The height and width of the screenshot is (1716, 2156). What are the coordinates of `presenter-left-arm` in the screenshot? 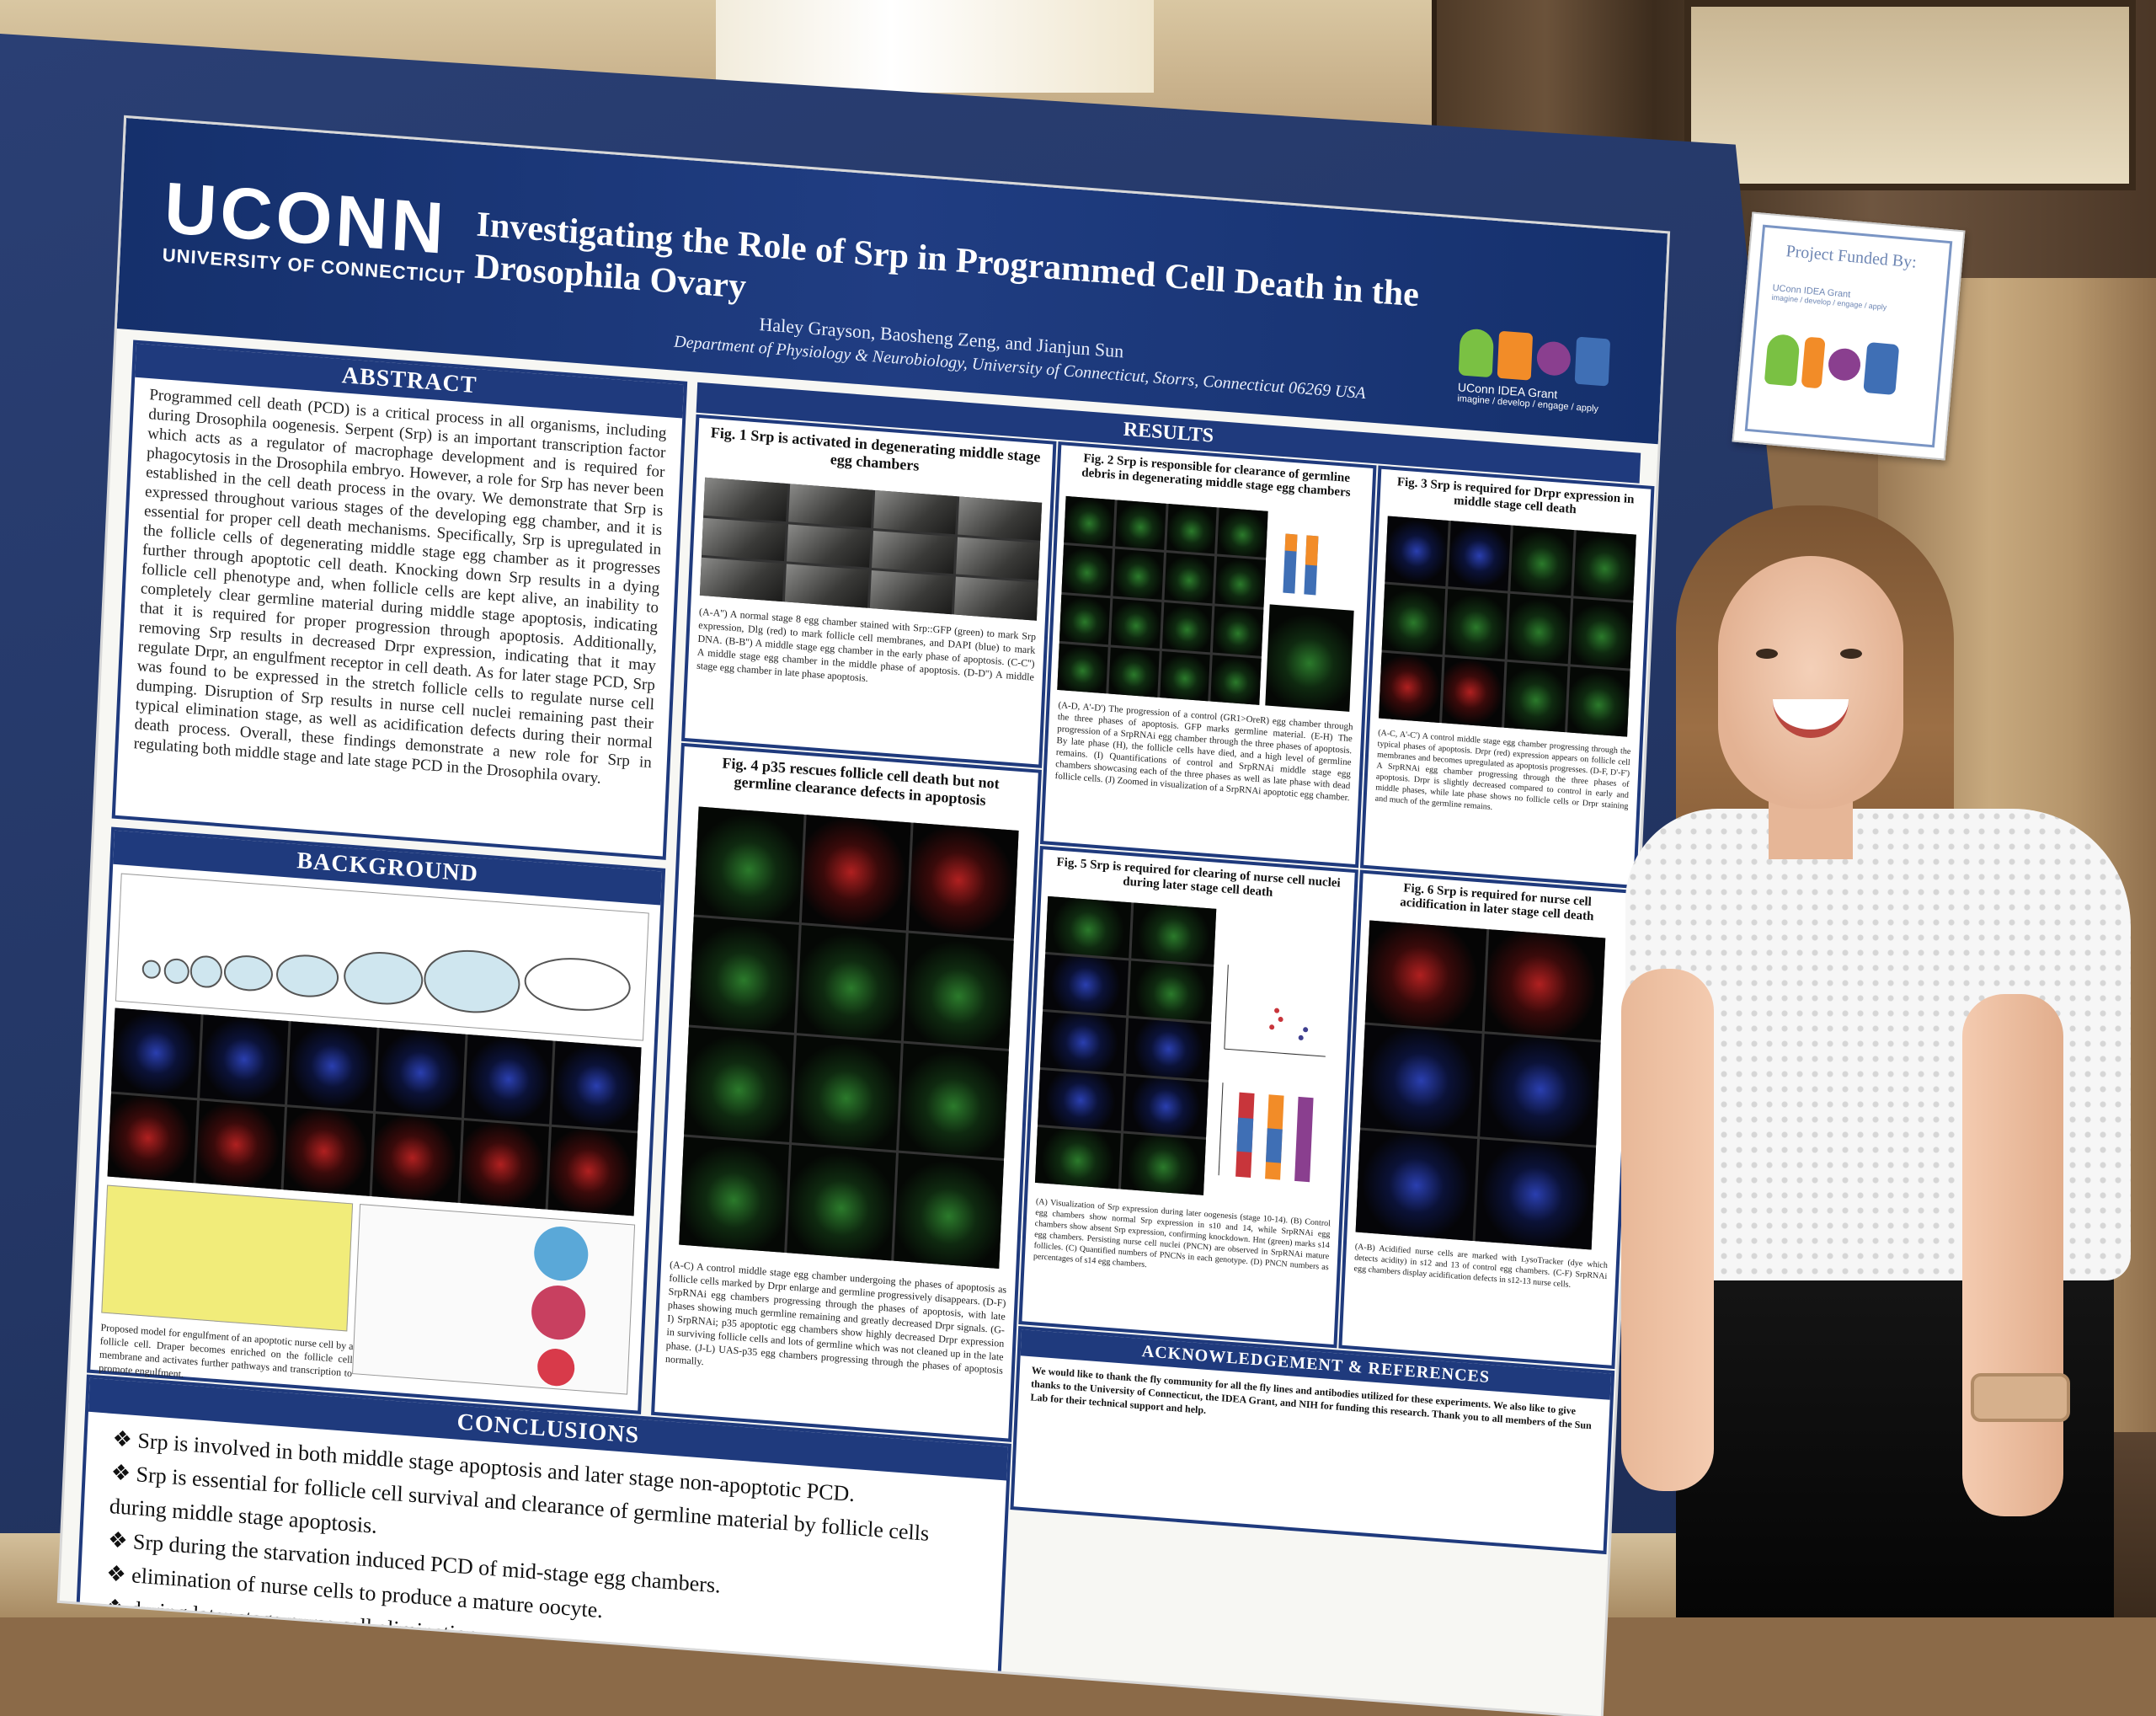 It's located at (1667, 1230).